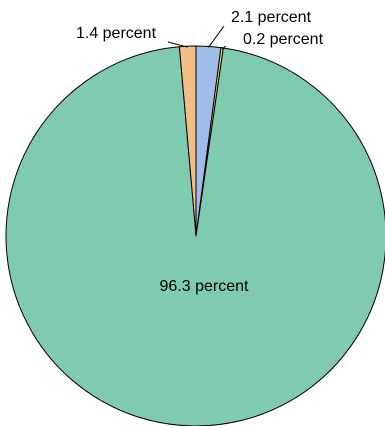  I want to click on slice-label-3: 0.2 percent, so click(283, 39).